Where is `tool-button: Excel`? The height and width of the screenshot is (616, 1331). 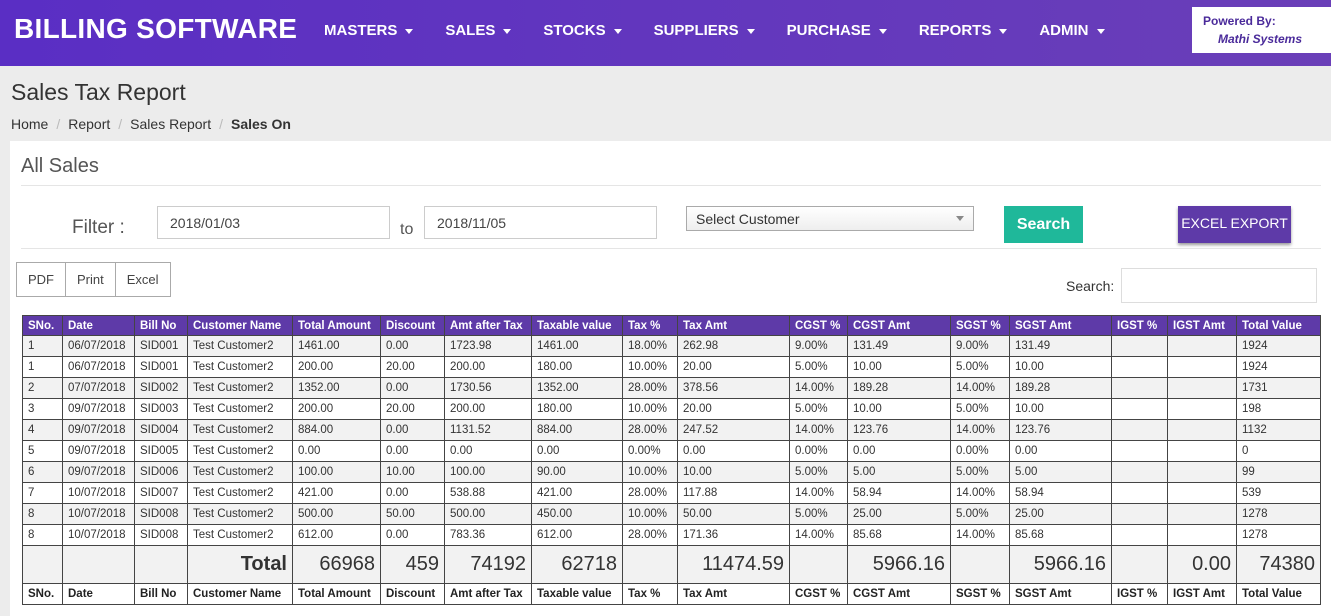
tool-button: Excel is located at coordinates (143, 279).